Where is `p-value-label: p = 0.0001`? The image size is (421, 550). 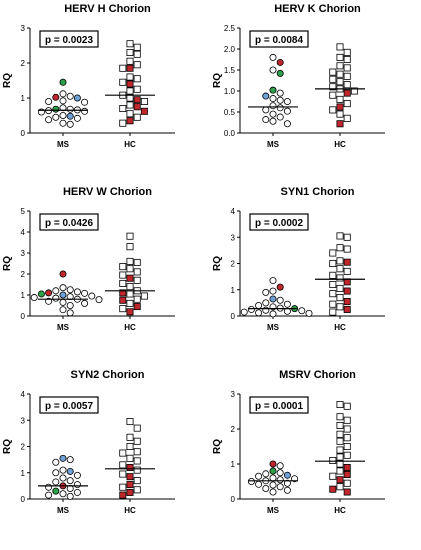 p-value-label: p = 0.0001 is located at coordinates (279, 406).